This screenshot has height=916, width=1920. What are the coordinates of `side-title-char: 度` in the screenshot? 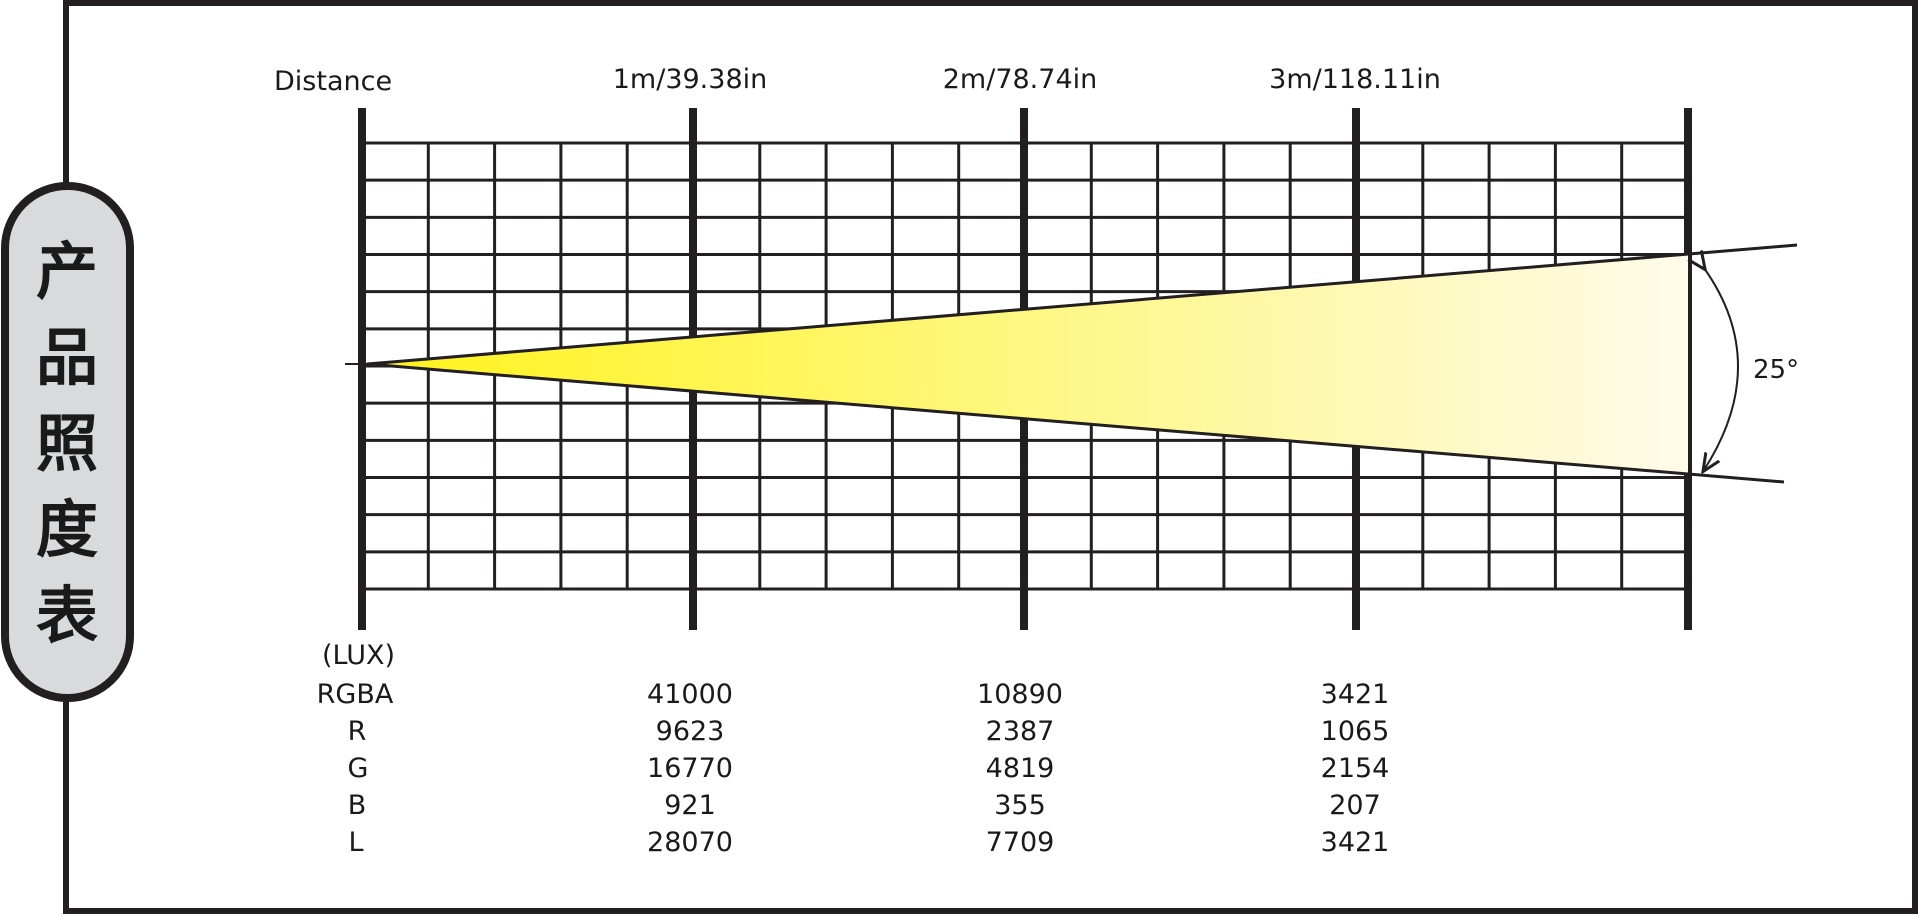 It's located at (67, 529).